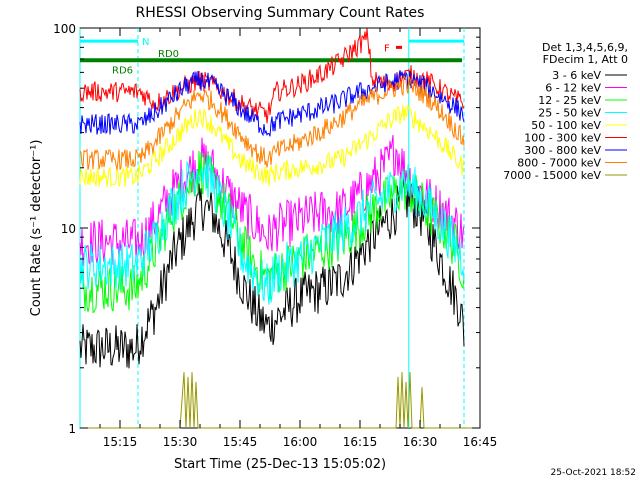 The image size is (640, 480). Describe the element at coordinates (120, 442) in the screenshot. I see `x-tick-label: 15:15` at that location.